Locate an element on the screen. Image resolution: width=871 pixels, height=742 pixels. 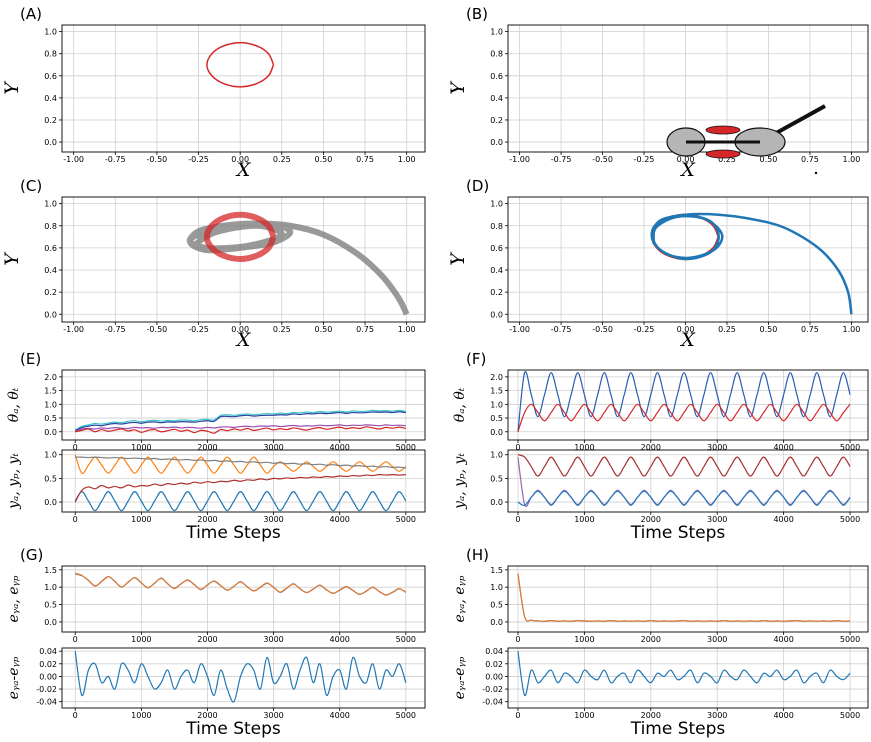
panel-title: (E) is located at coordinates (30, 359).